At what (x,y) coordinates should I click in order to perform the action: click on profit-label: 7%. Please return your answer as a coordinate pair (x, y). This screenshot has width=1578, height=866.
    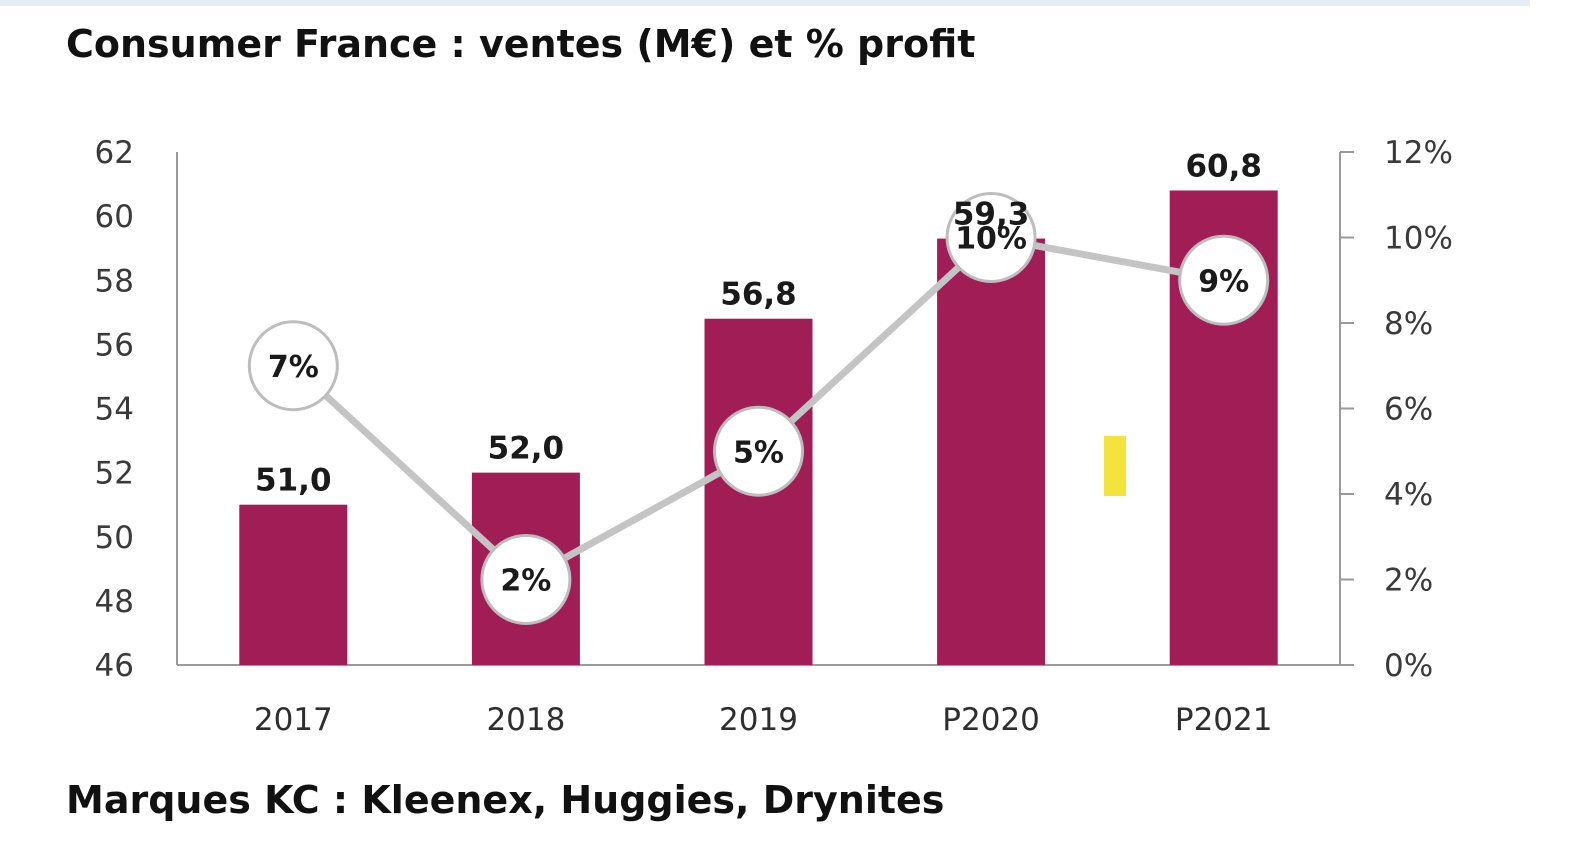
    Looking at the image, I should click on (293, 367).